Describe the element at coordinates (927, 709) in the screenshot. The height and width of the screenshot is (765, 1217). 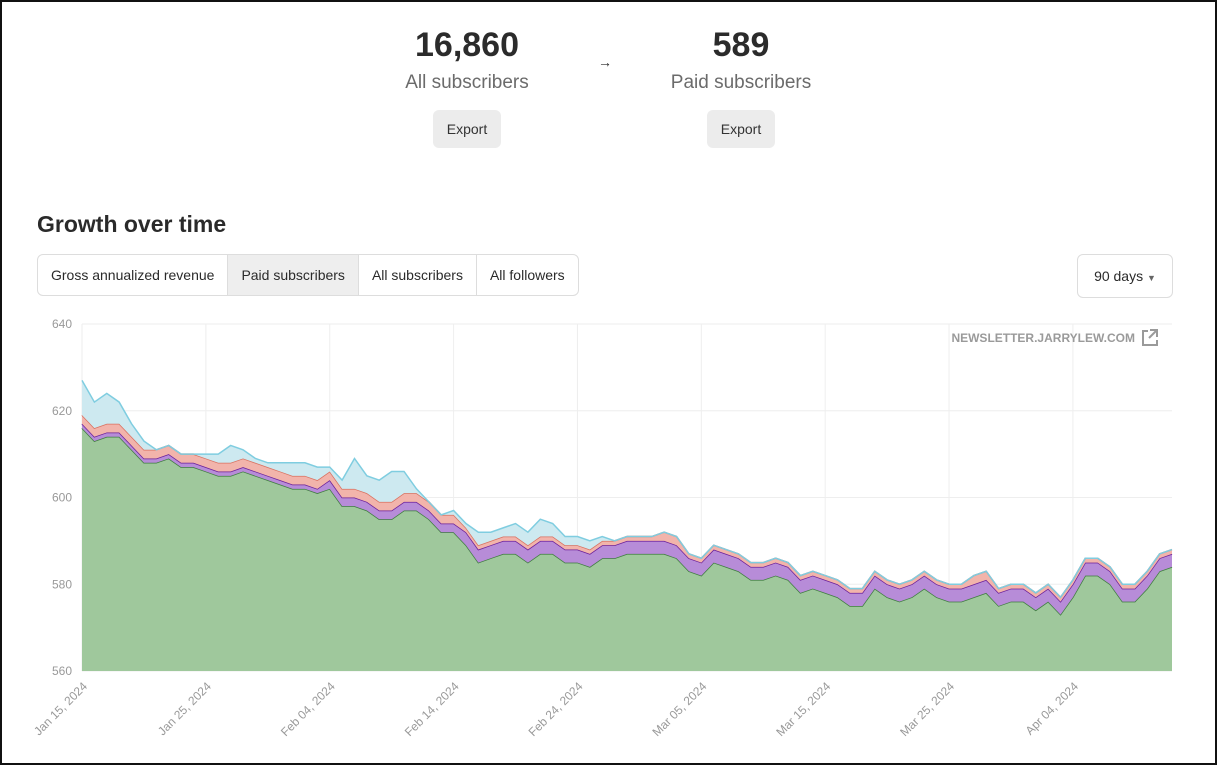
I see `x-tick-label: Mar 25, 2024` at that location.